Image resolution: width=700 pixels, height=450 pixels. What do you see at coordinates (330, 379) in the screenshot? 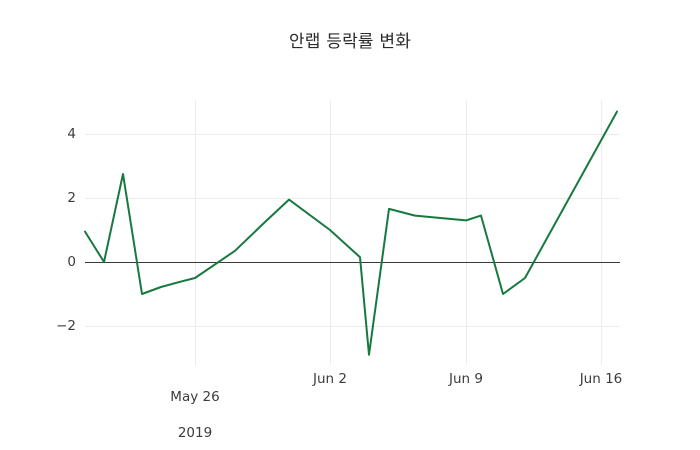
I see `x-tick-label-jun2: Jun 2` at bounding box center [330, 379].